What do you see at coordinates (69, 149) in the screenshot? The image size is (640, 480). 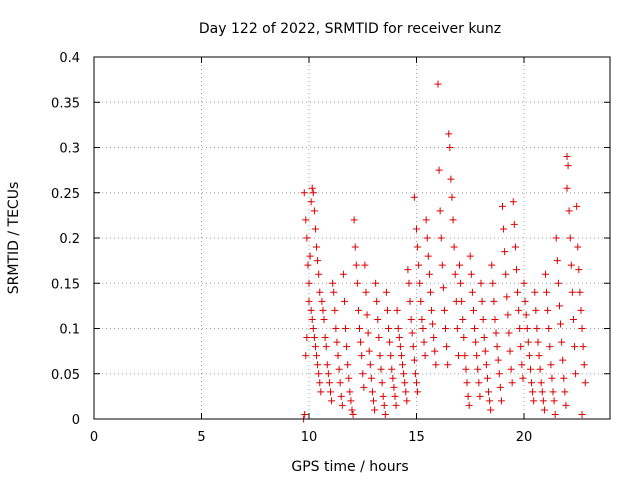 I see `y-tick-label: 0.3` at bounding box center [69, 149].